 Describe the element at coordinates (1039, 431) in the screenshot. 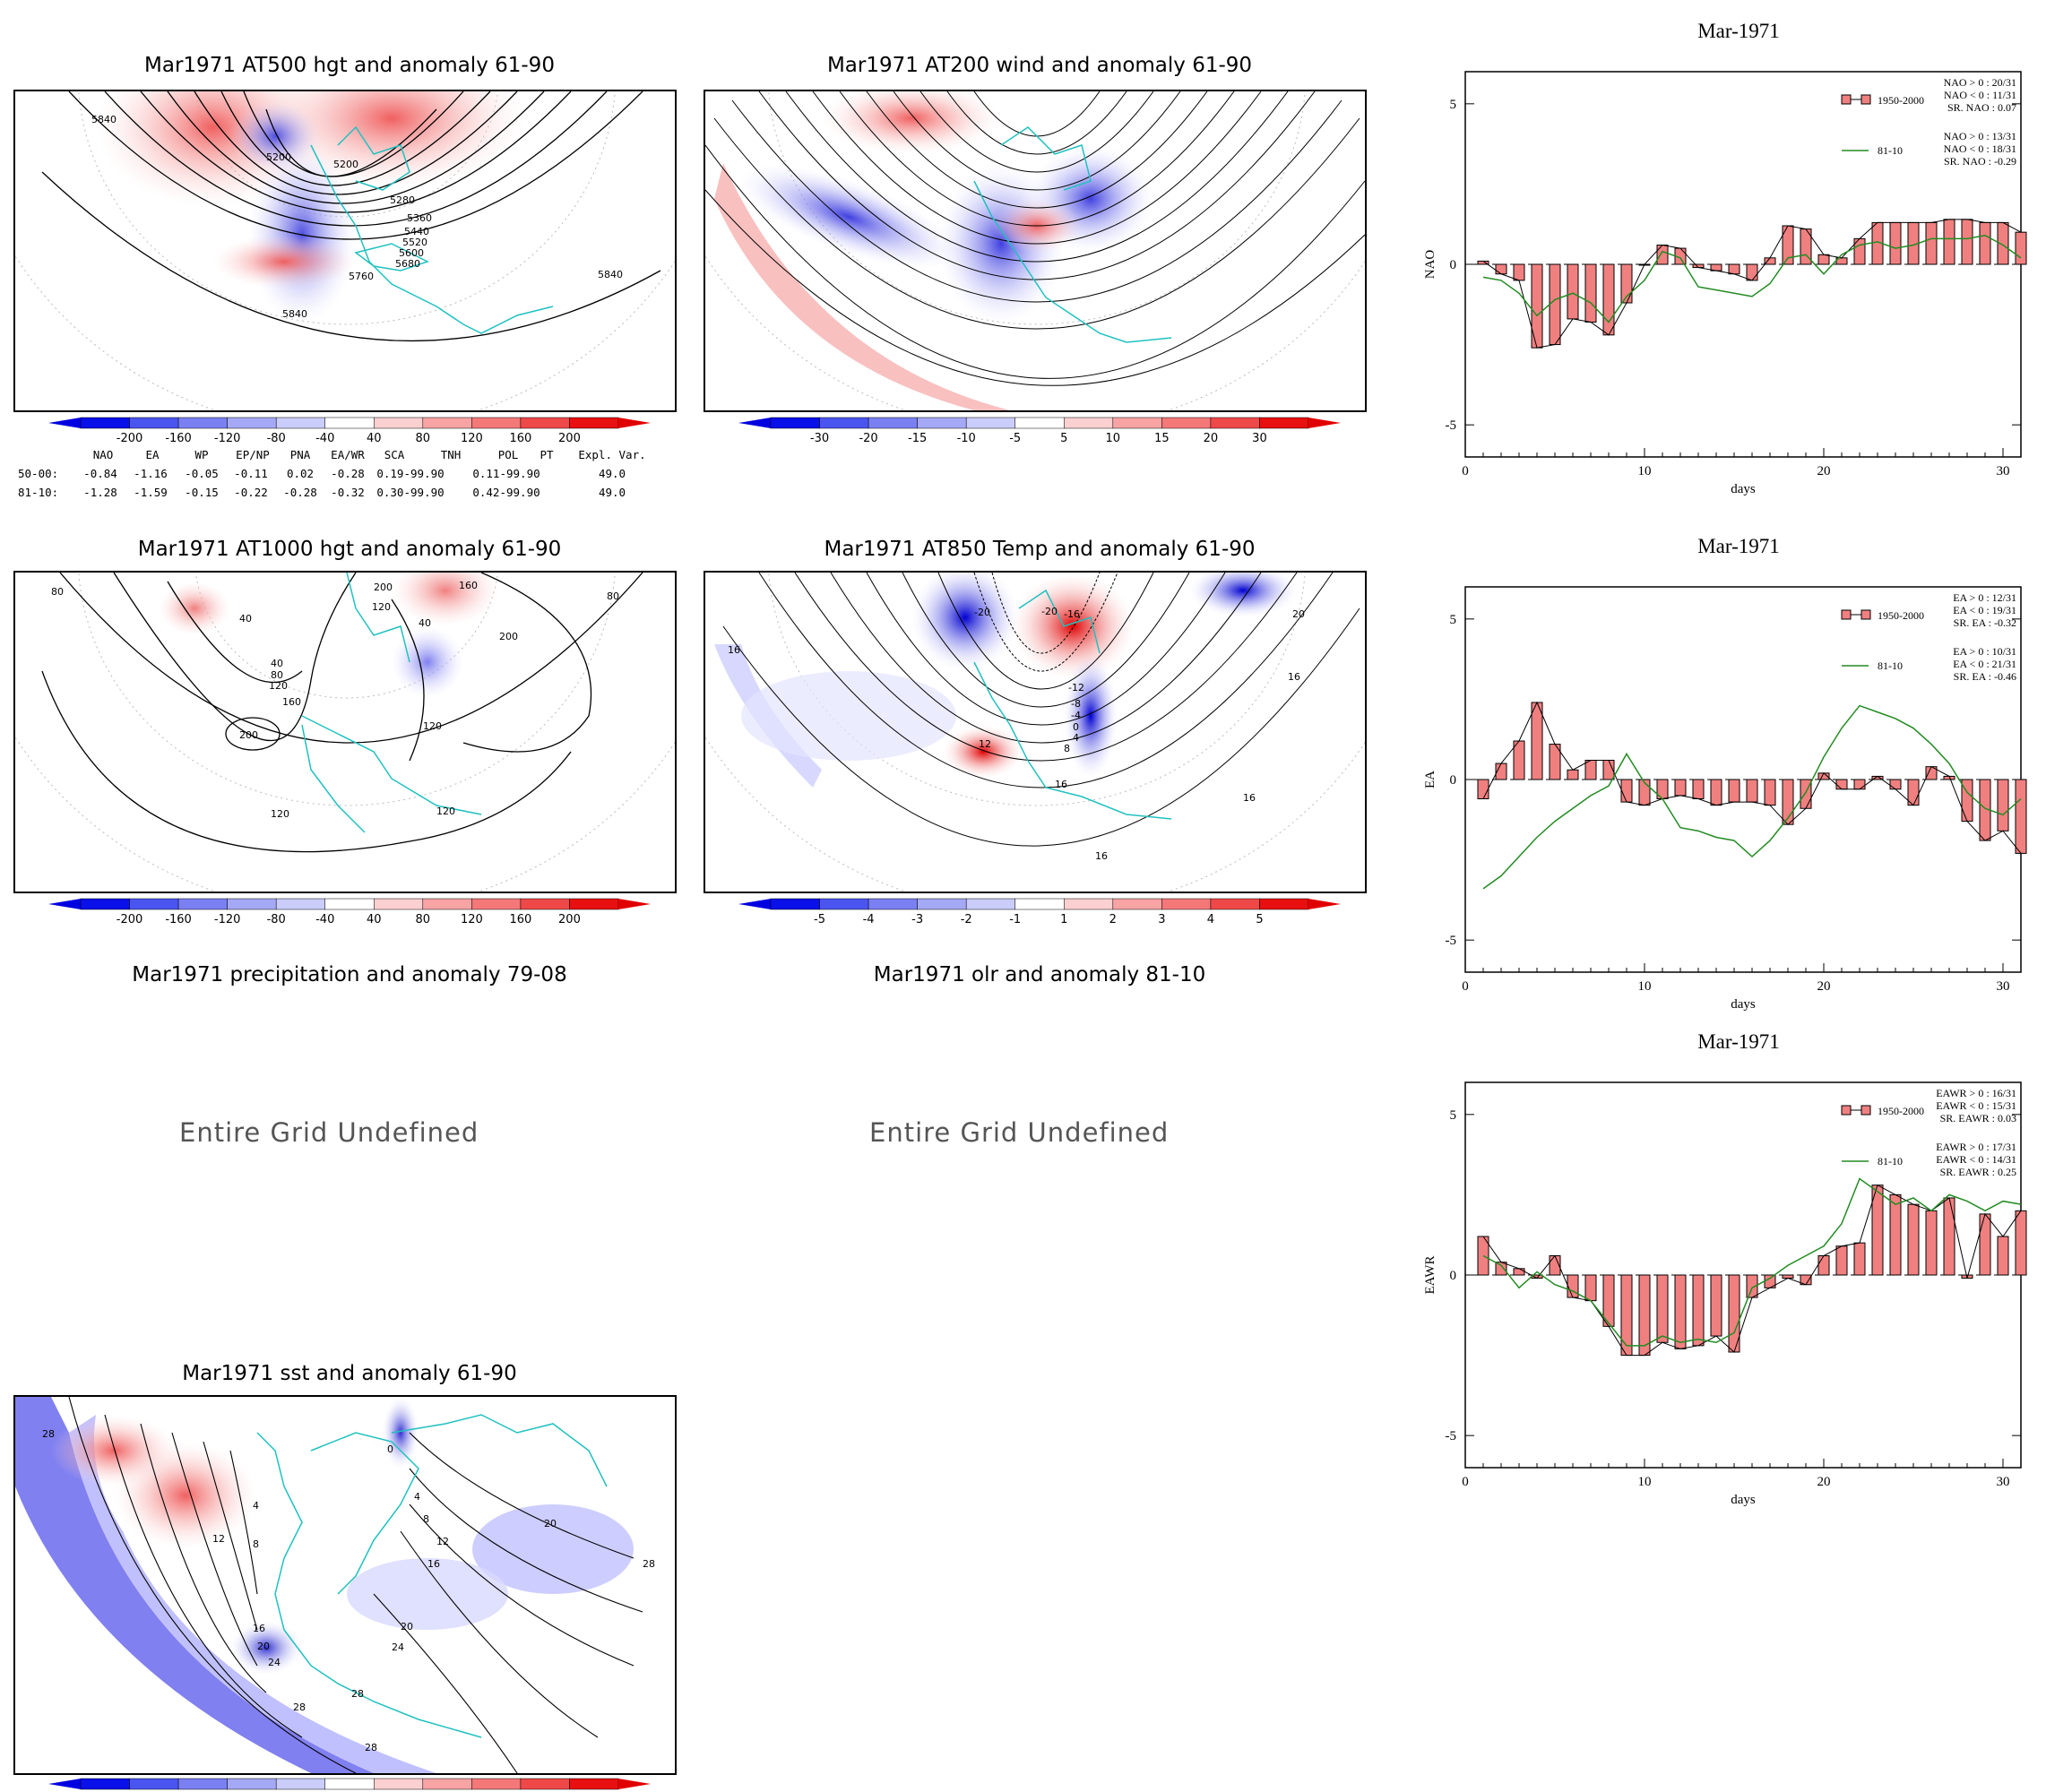

I see `colorbar-200: -30 -20 -15 -10 -5 5 10 15 20 30` at that location.